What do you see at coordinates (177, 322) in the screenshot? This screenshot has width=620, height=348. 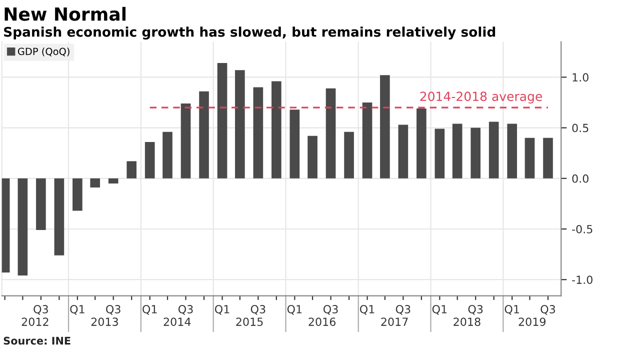 I see `text: 2014` at bounding box center [177, 322].